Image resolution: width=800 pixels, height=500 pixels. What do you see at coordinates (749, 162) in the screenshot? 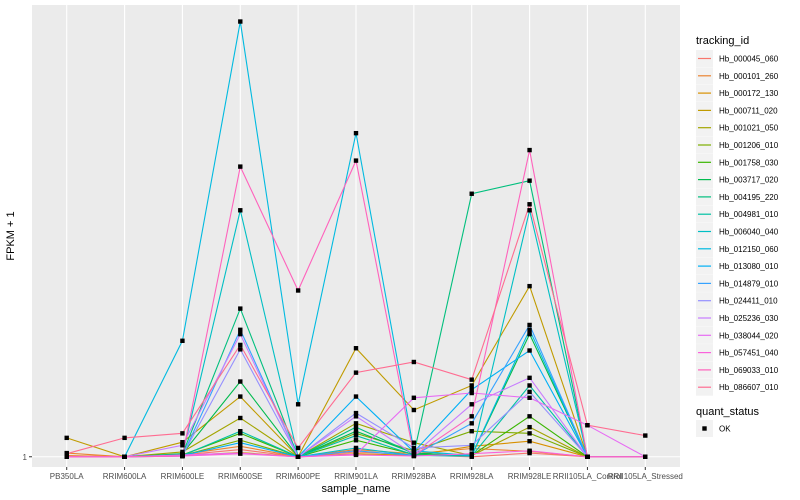
I see `legend-label: Hb_001758_030` at bounding box center [749, 162].